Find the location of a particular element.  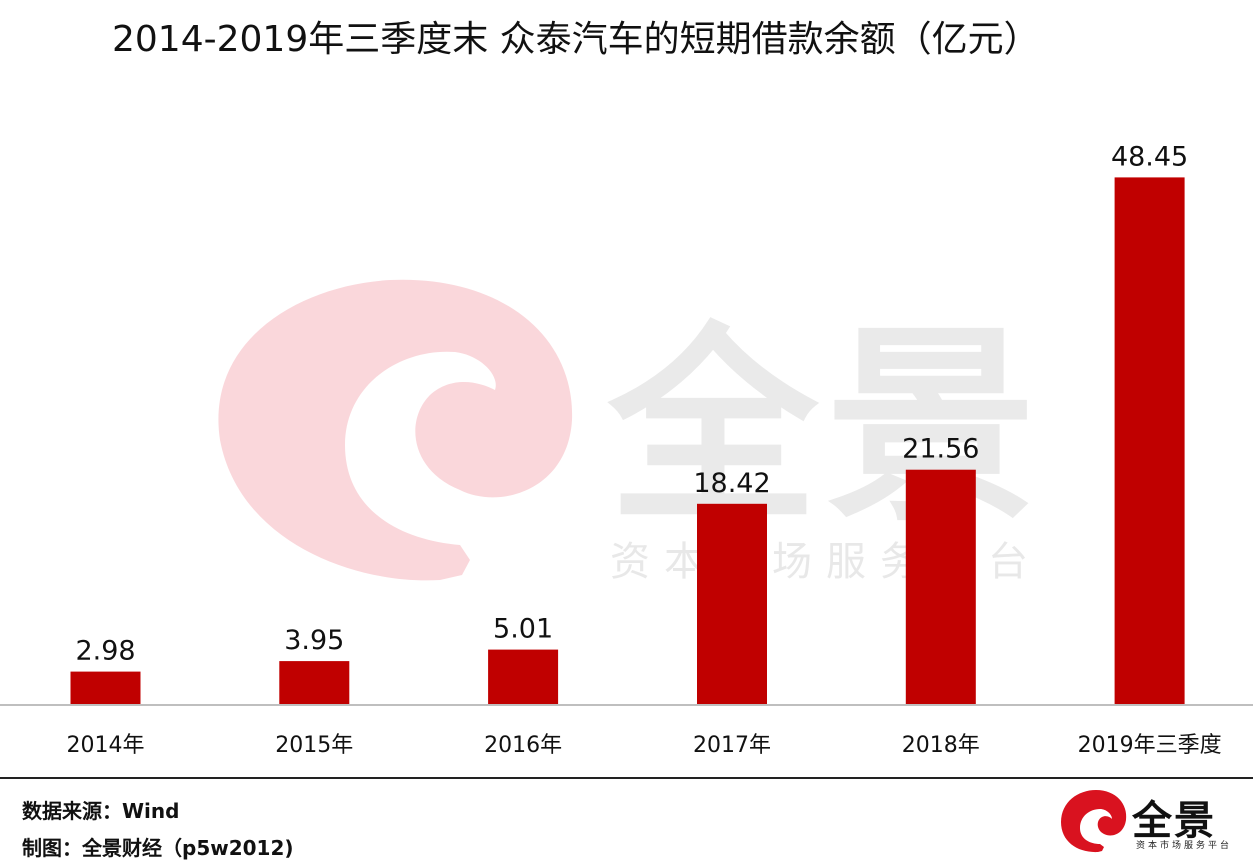

footer-logo-subtitle: 资本市场服务平台 is located at coordinates (1184, 846).